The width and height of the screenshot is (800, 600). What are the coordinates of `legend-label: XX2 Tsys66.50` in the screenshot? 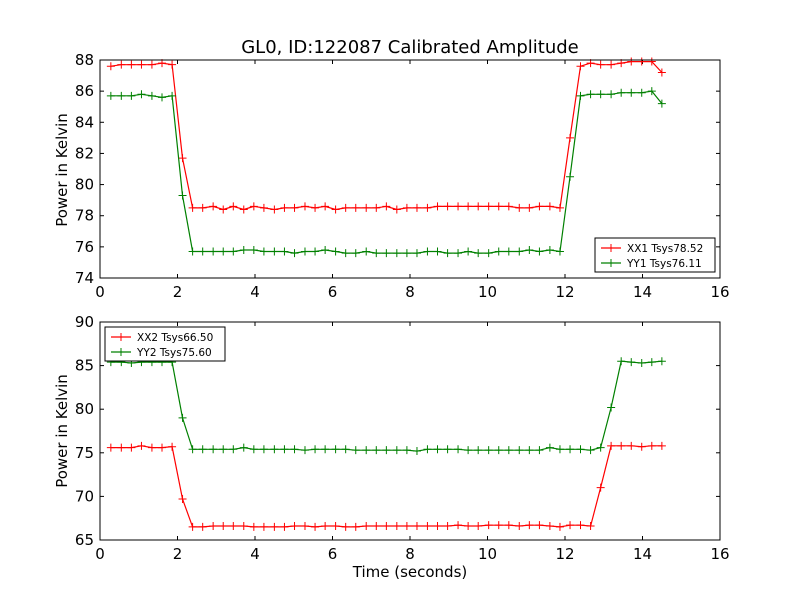 It's located at (175, 338).